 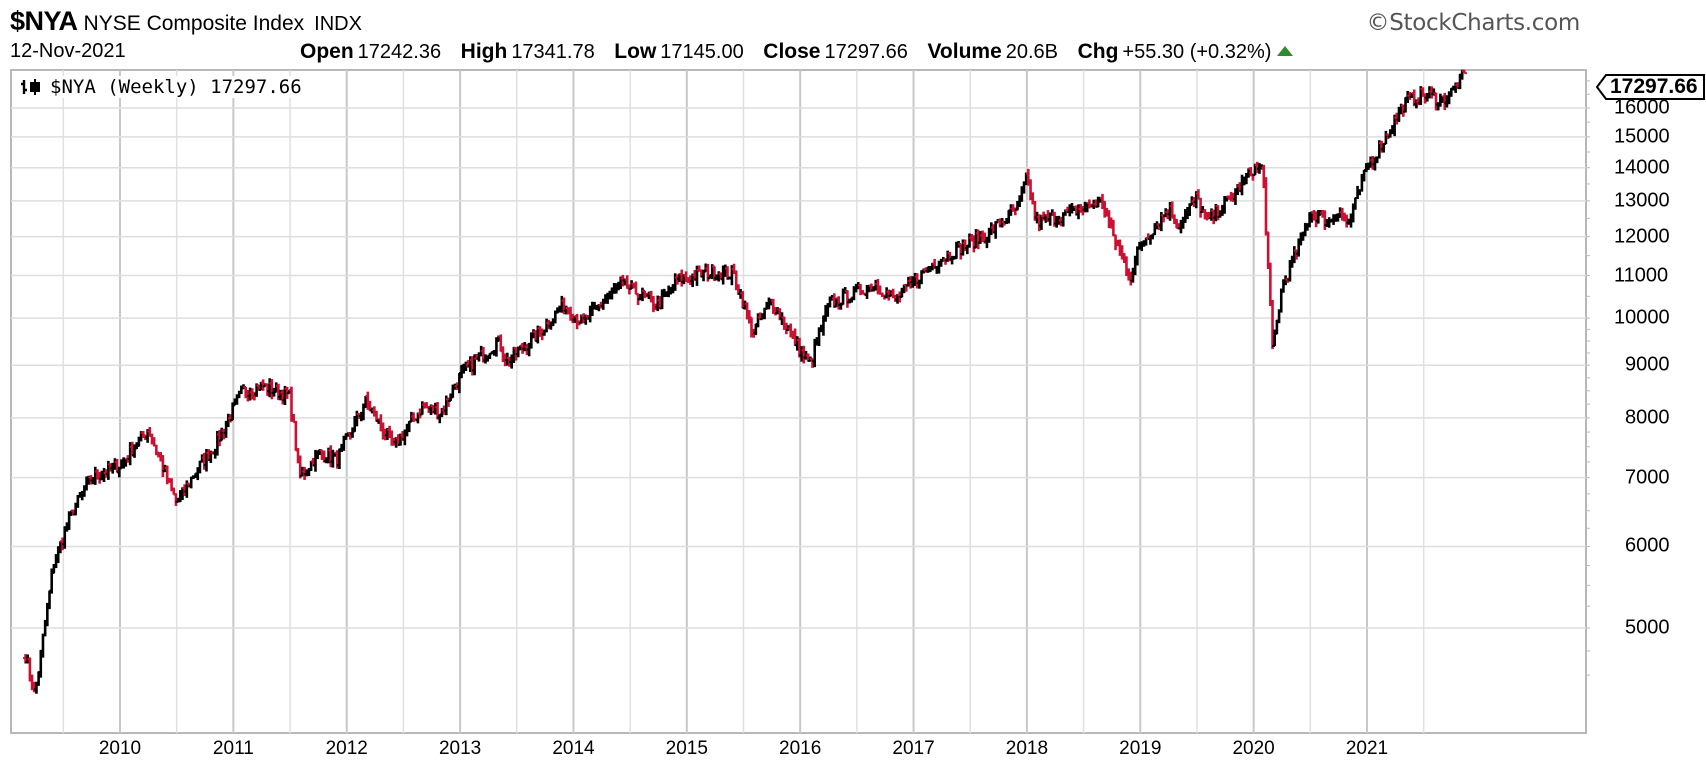 What do you see at coordinates (176, 87) in the screenshot?
I see `legend-text: $NYA (Weekly) 17297.66` at bounding box center [176, 87].